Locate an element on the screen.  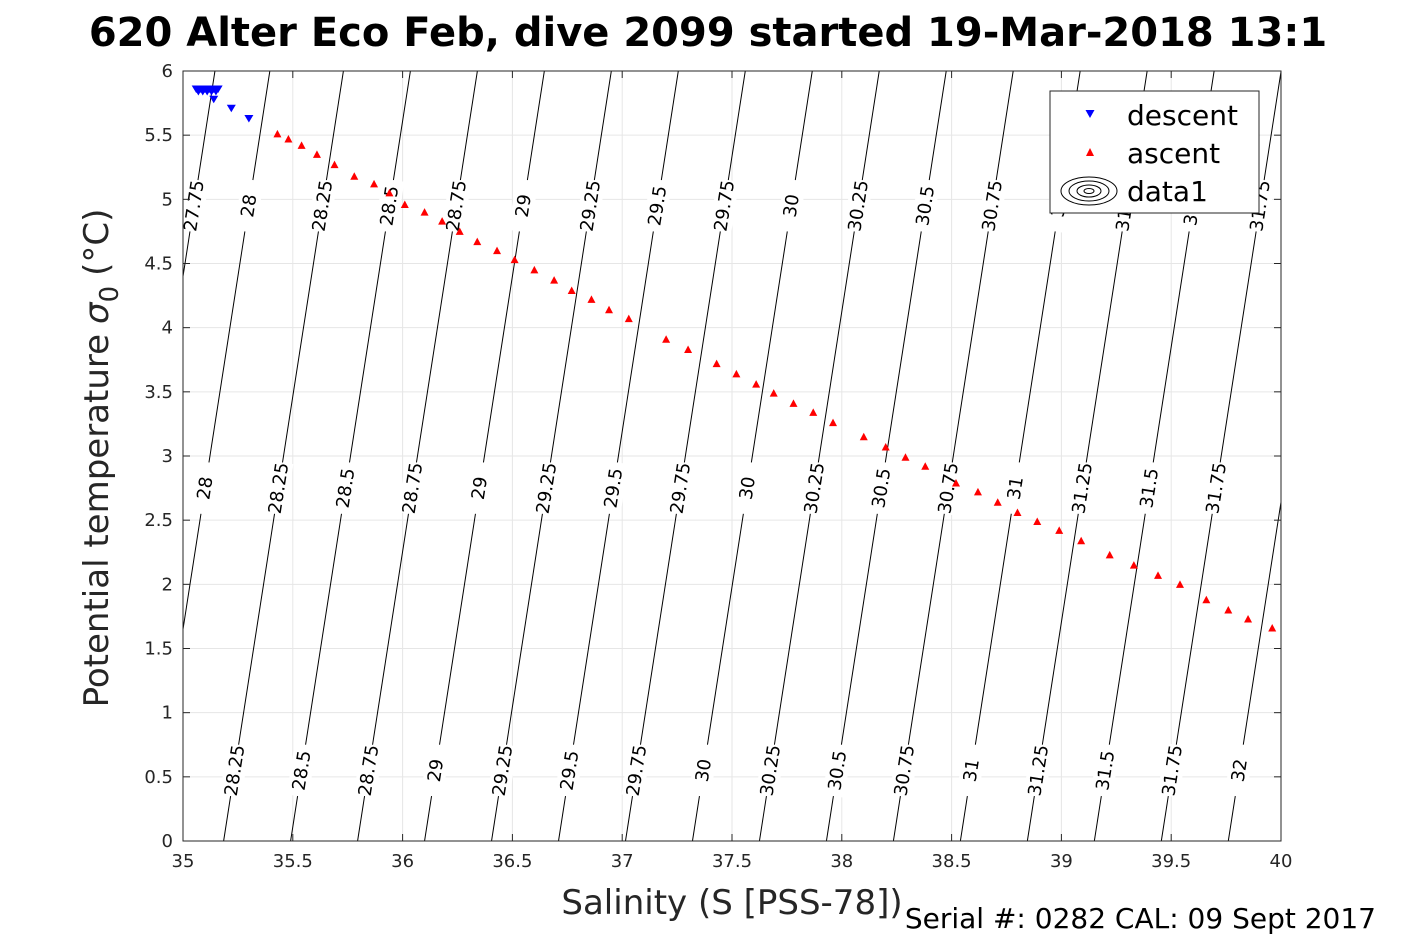
x-tick-label: 37.5 is located at coordinates (732, 861).